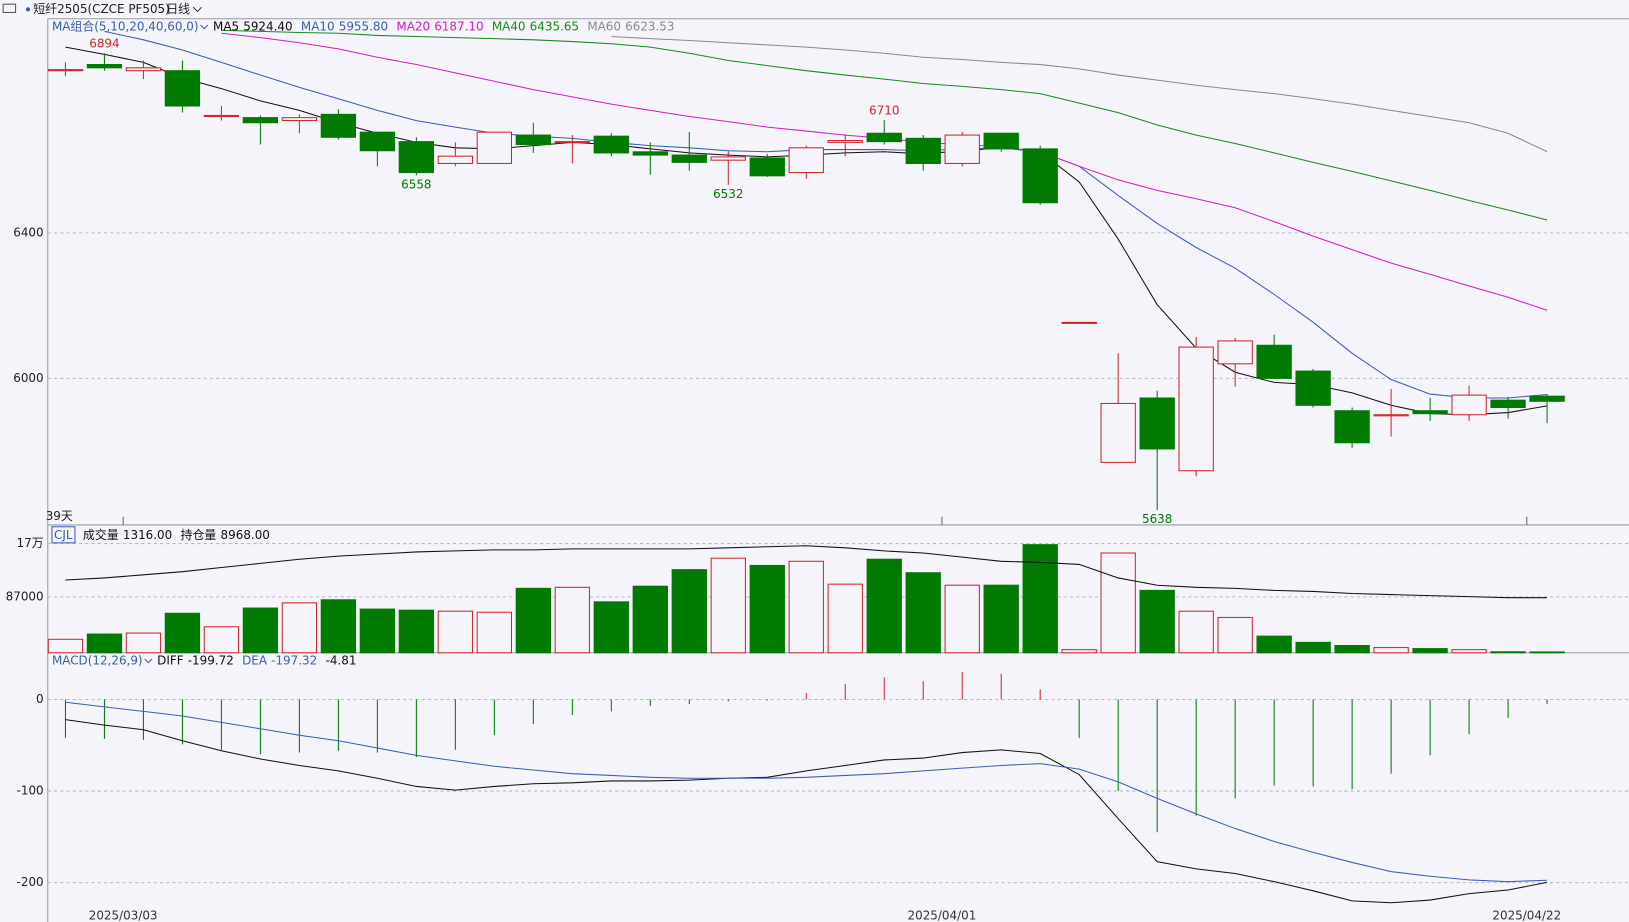  I want to click on legend-value: 6187.10, so click(458, 27).